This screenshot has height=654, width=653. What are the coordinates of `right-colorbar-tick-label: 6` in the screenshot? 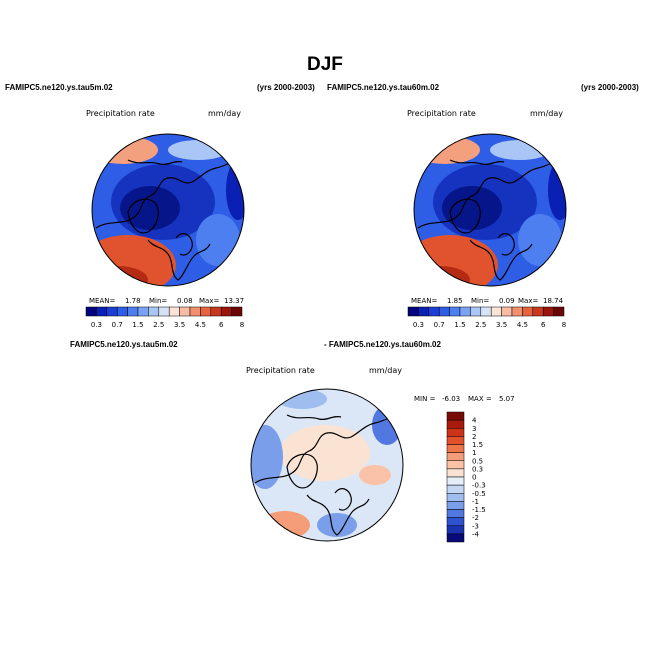 It's located at (543, 325).